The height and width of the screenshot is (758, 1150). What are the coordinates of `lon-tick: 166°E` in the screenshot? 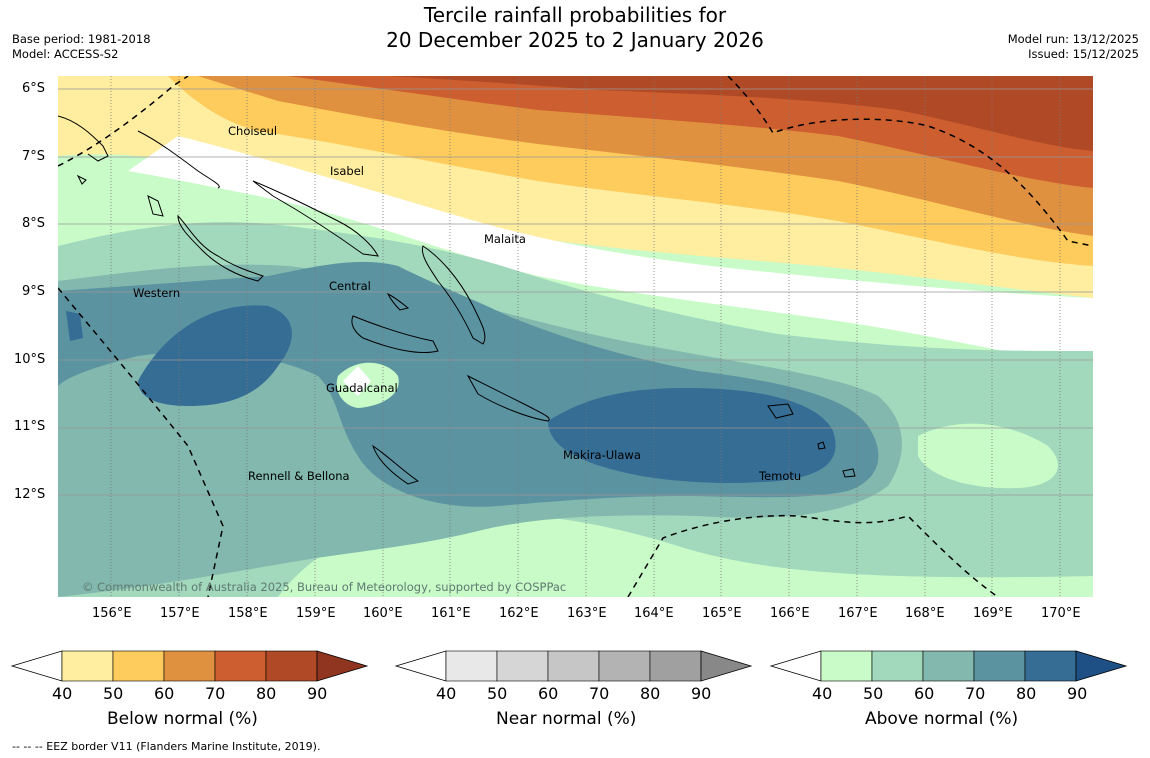 It's located at (790, 613).